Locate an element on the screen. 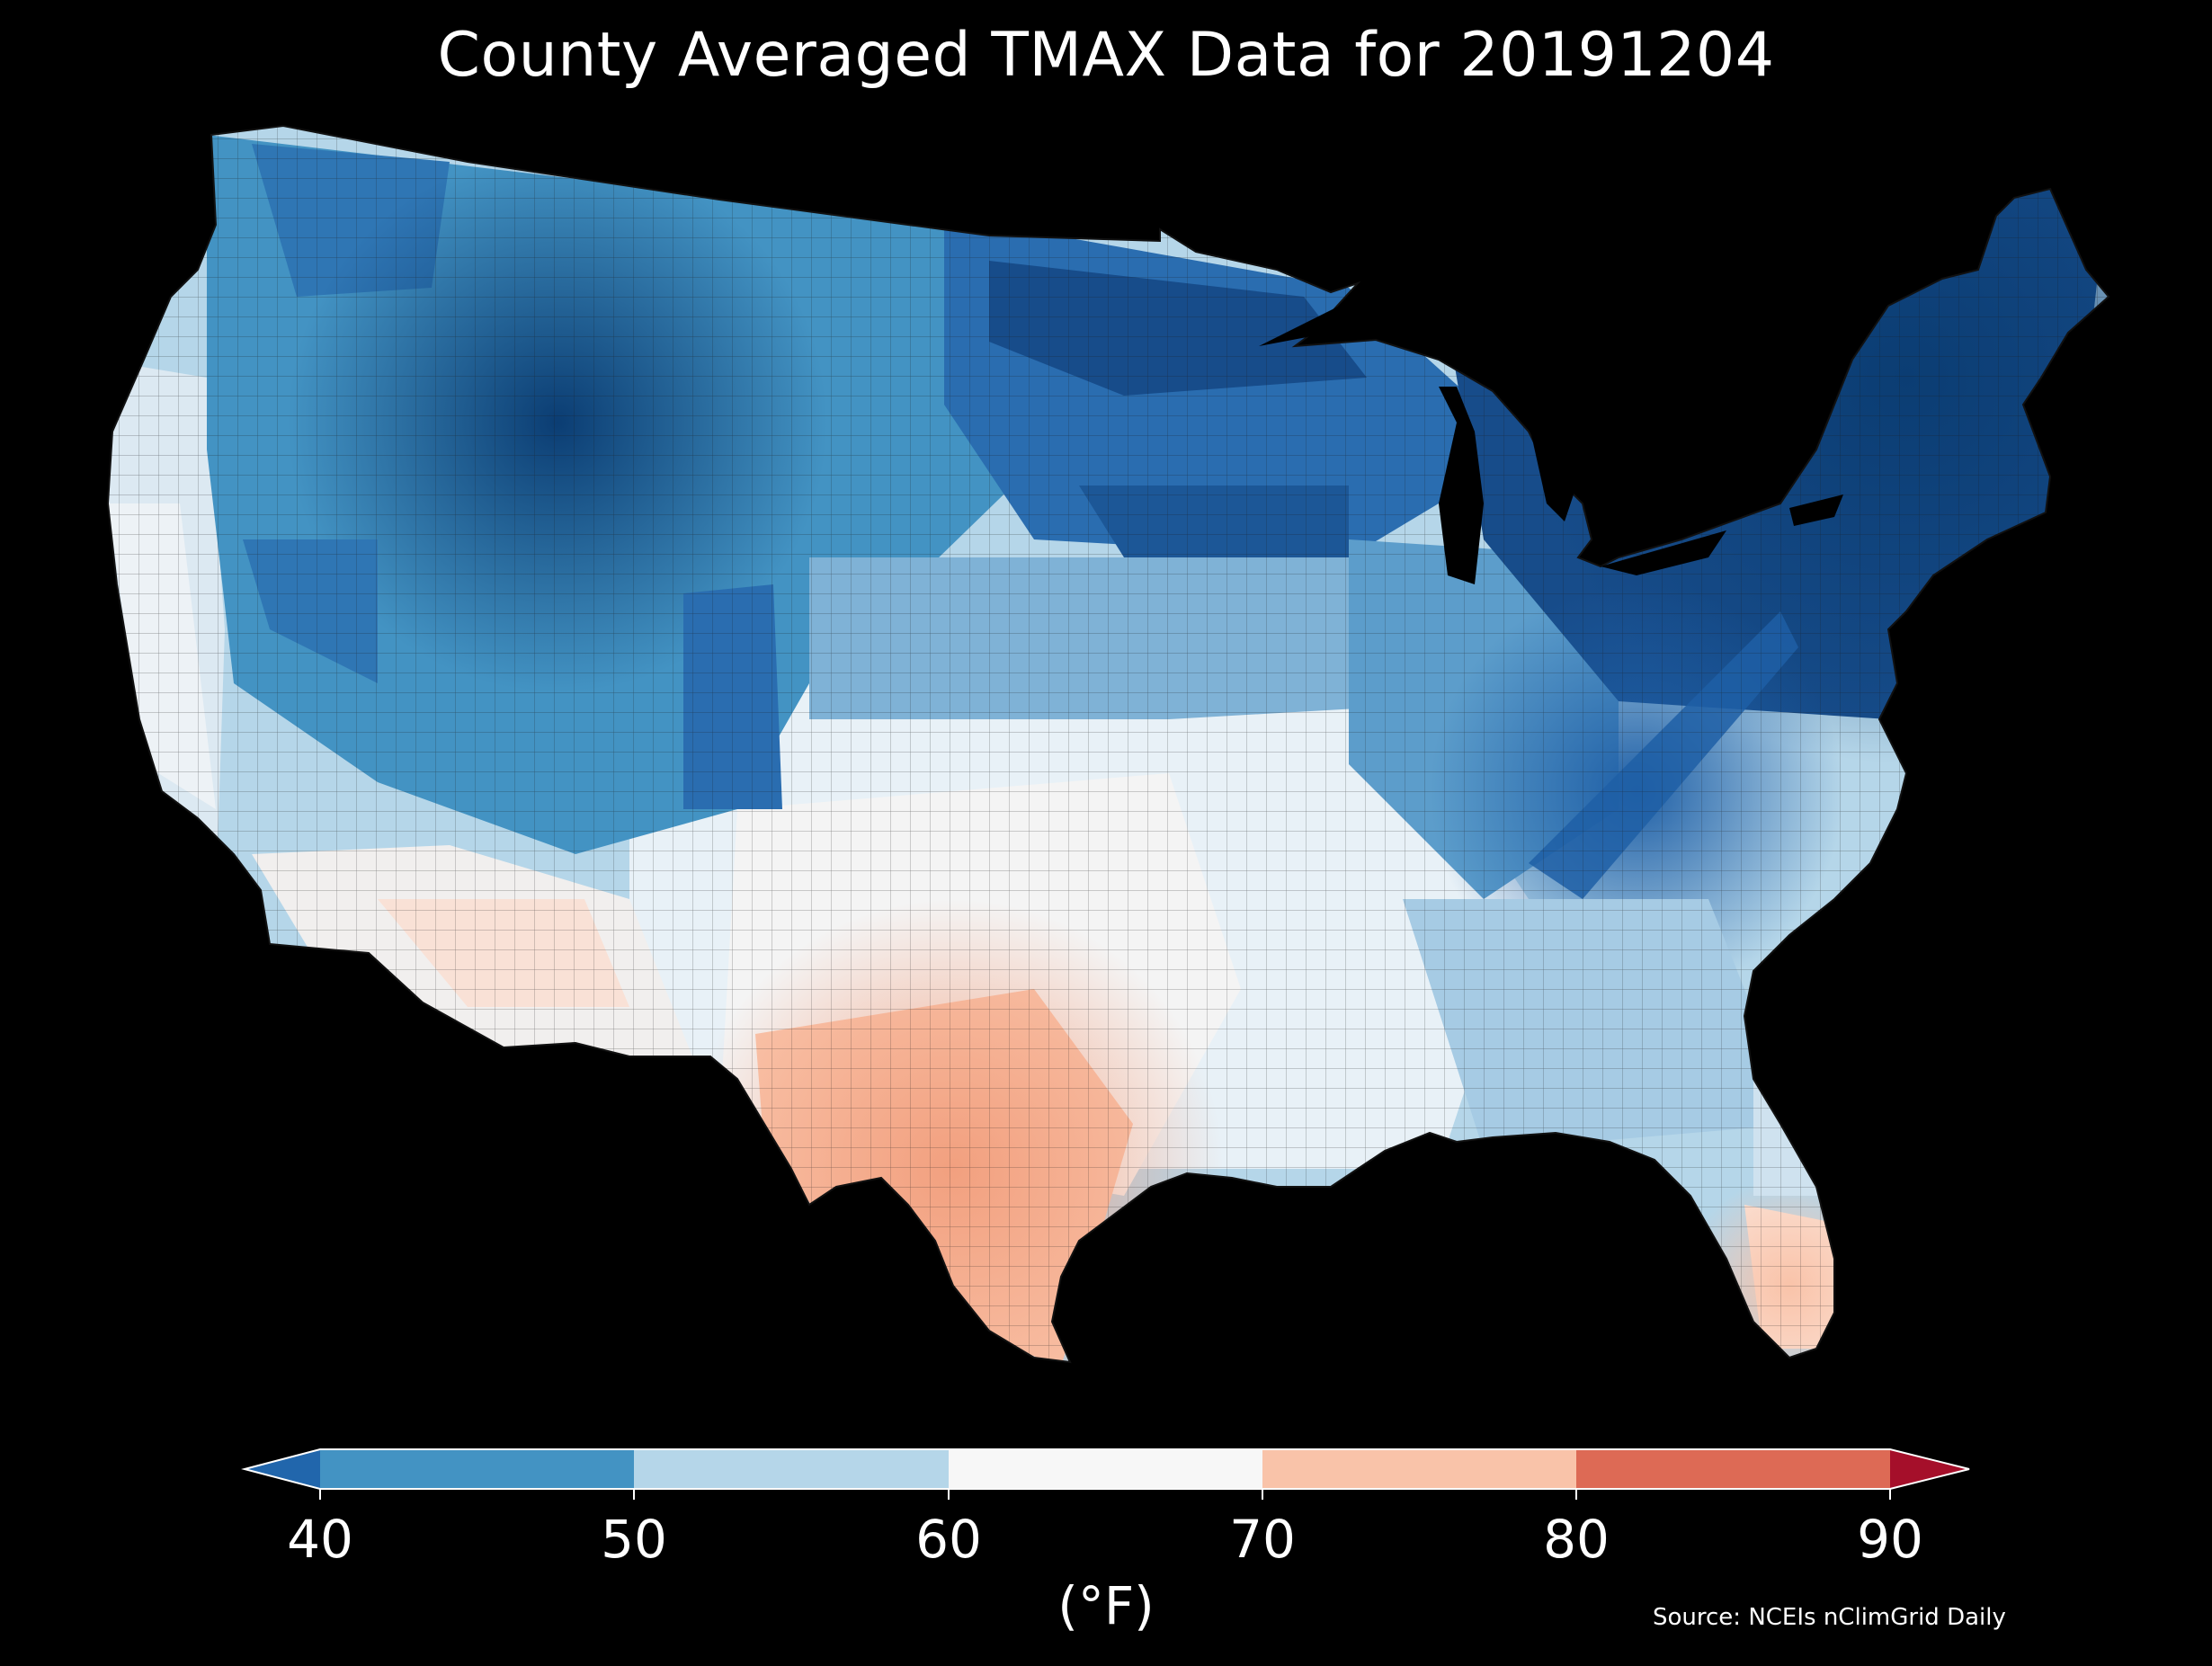 This screenshot has height=1666, width=2212. colorbar-tick-label: 40 is located at coordinates (320, 1540).